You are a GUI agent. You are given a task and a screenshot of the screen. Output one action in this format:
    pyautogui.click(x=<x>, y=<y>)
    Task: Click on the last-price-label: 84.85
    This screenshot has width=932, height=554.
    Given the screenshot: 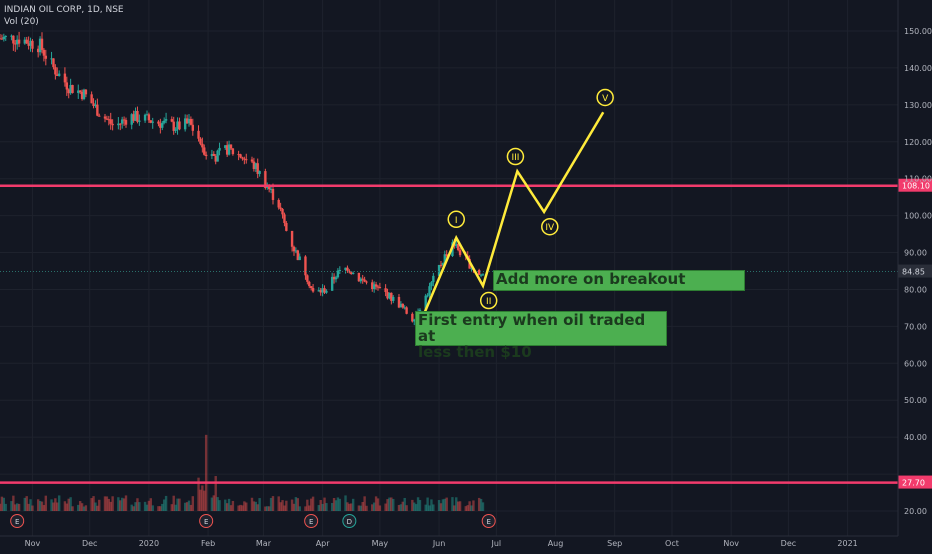 What is the action you would take?
    pyautogui.click(x=913, y=272)
    